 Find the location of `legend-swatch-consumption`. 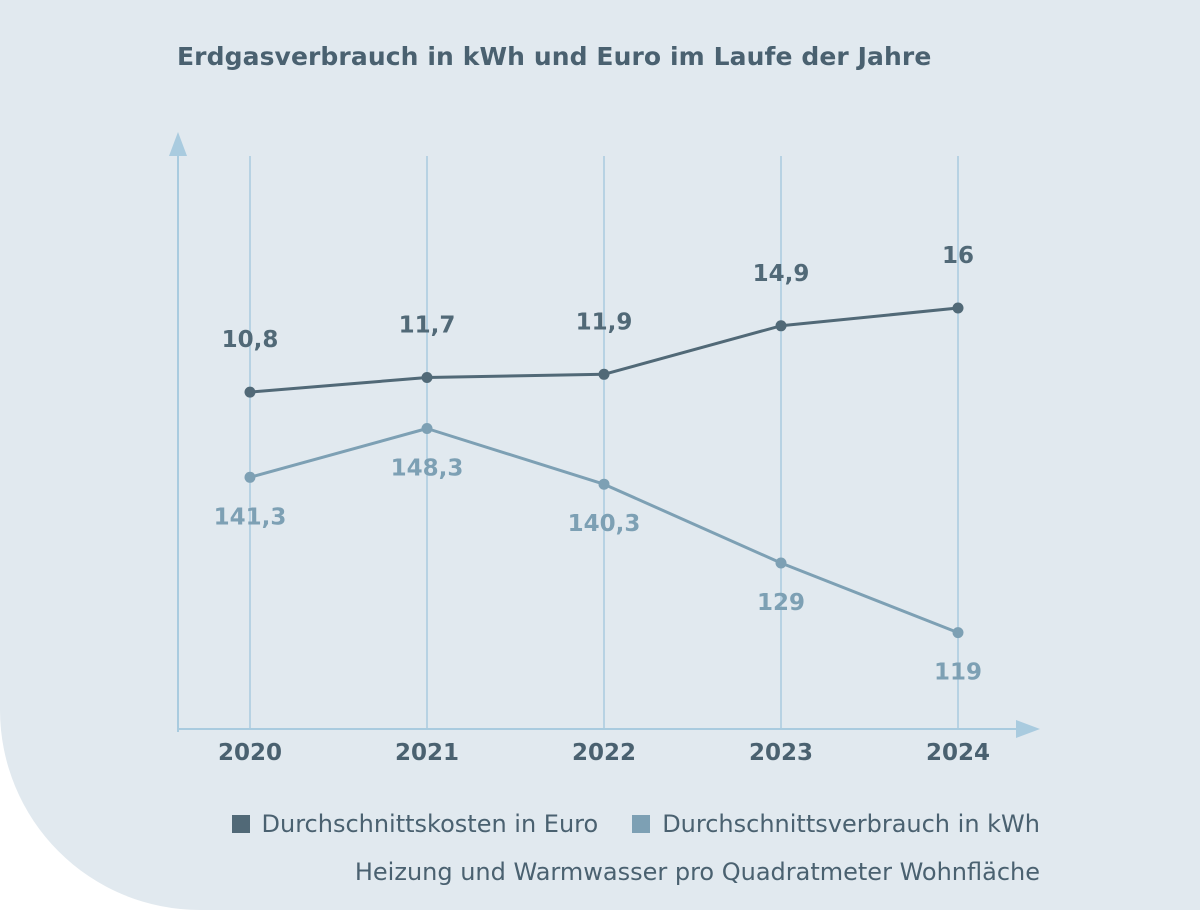

legend-swatch-consumption is located at coordinates (641, 824).